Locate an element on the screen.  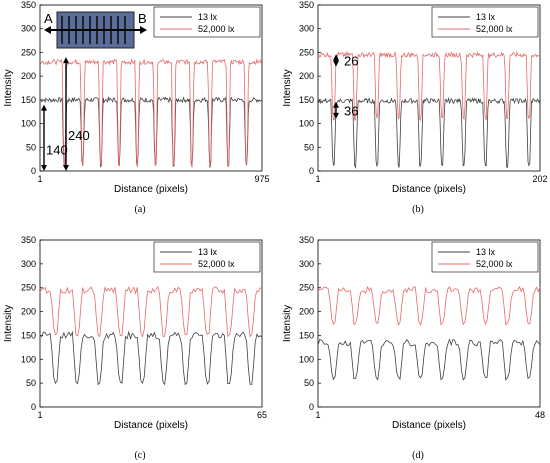
measure-label: 140 is located at coordinates (57, 149).